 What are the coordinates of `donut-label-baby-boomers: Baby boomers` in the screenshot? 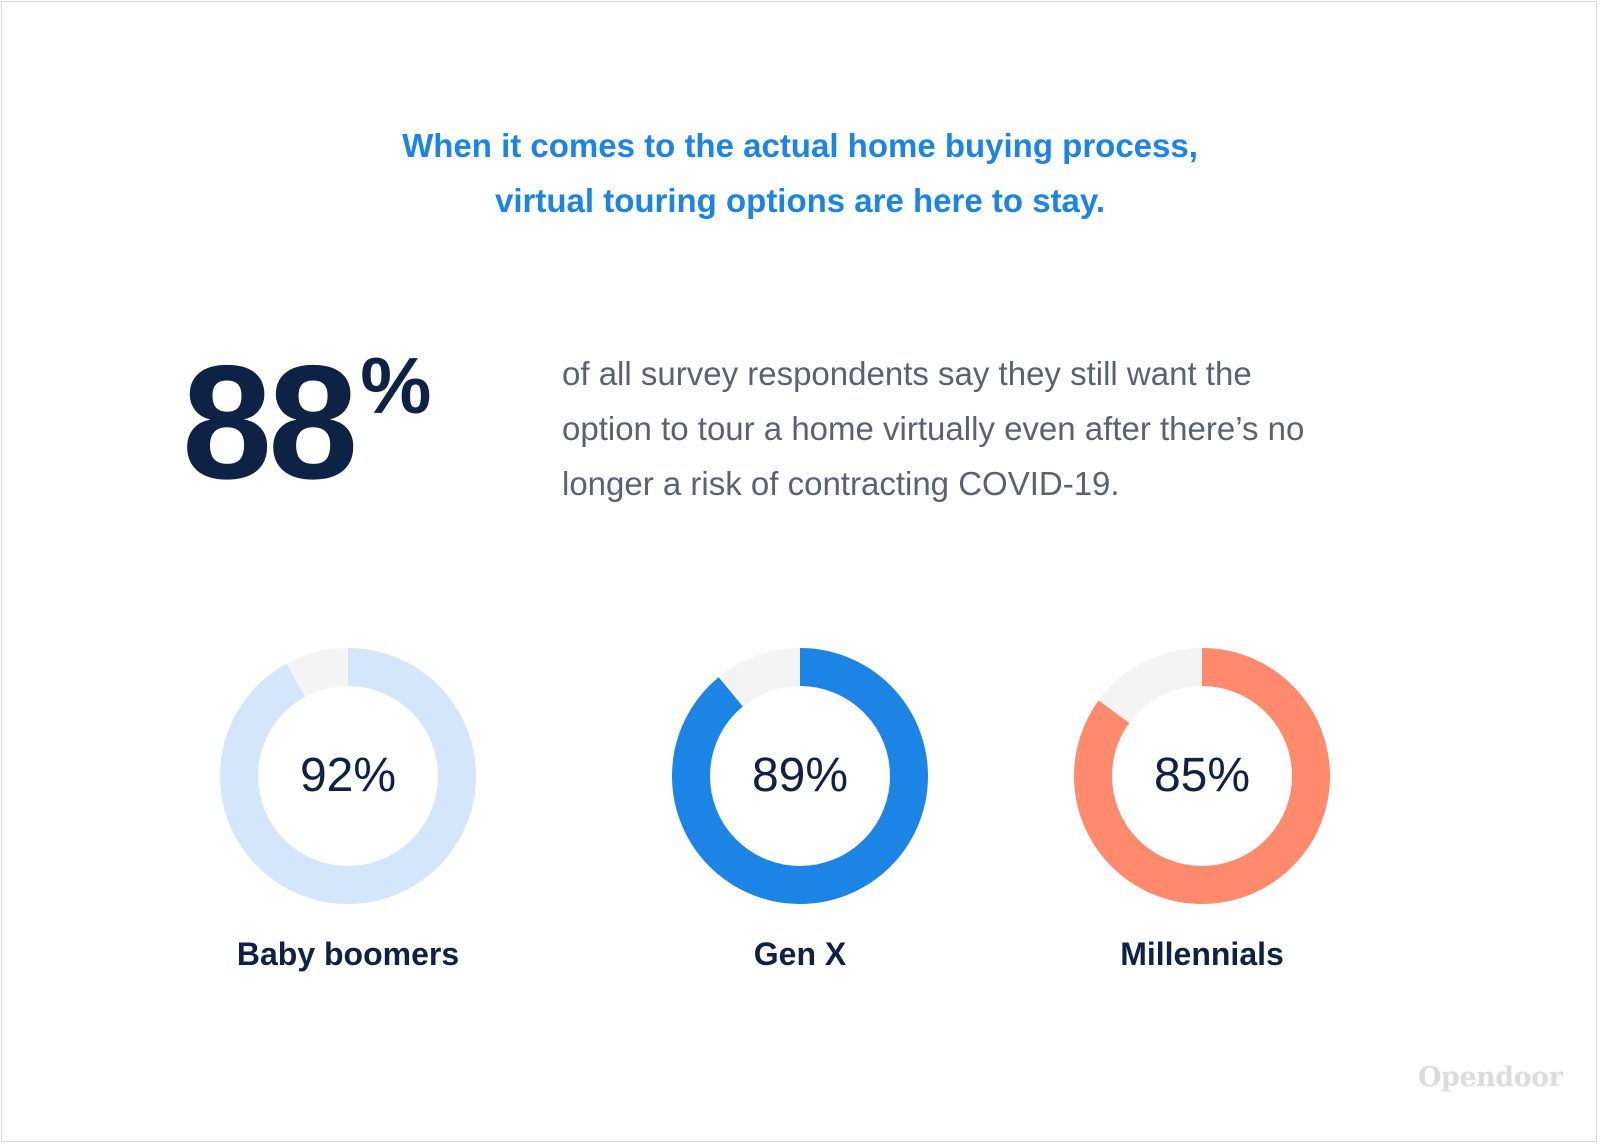 It's located at (348, 954).